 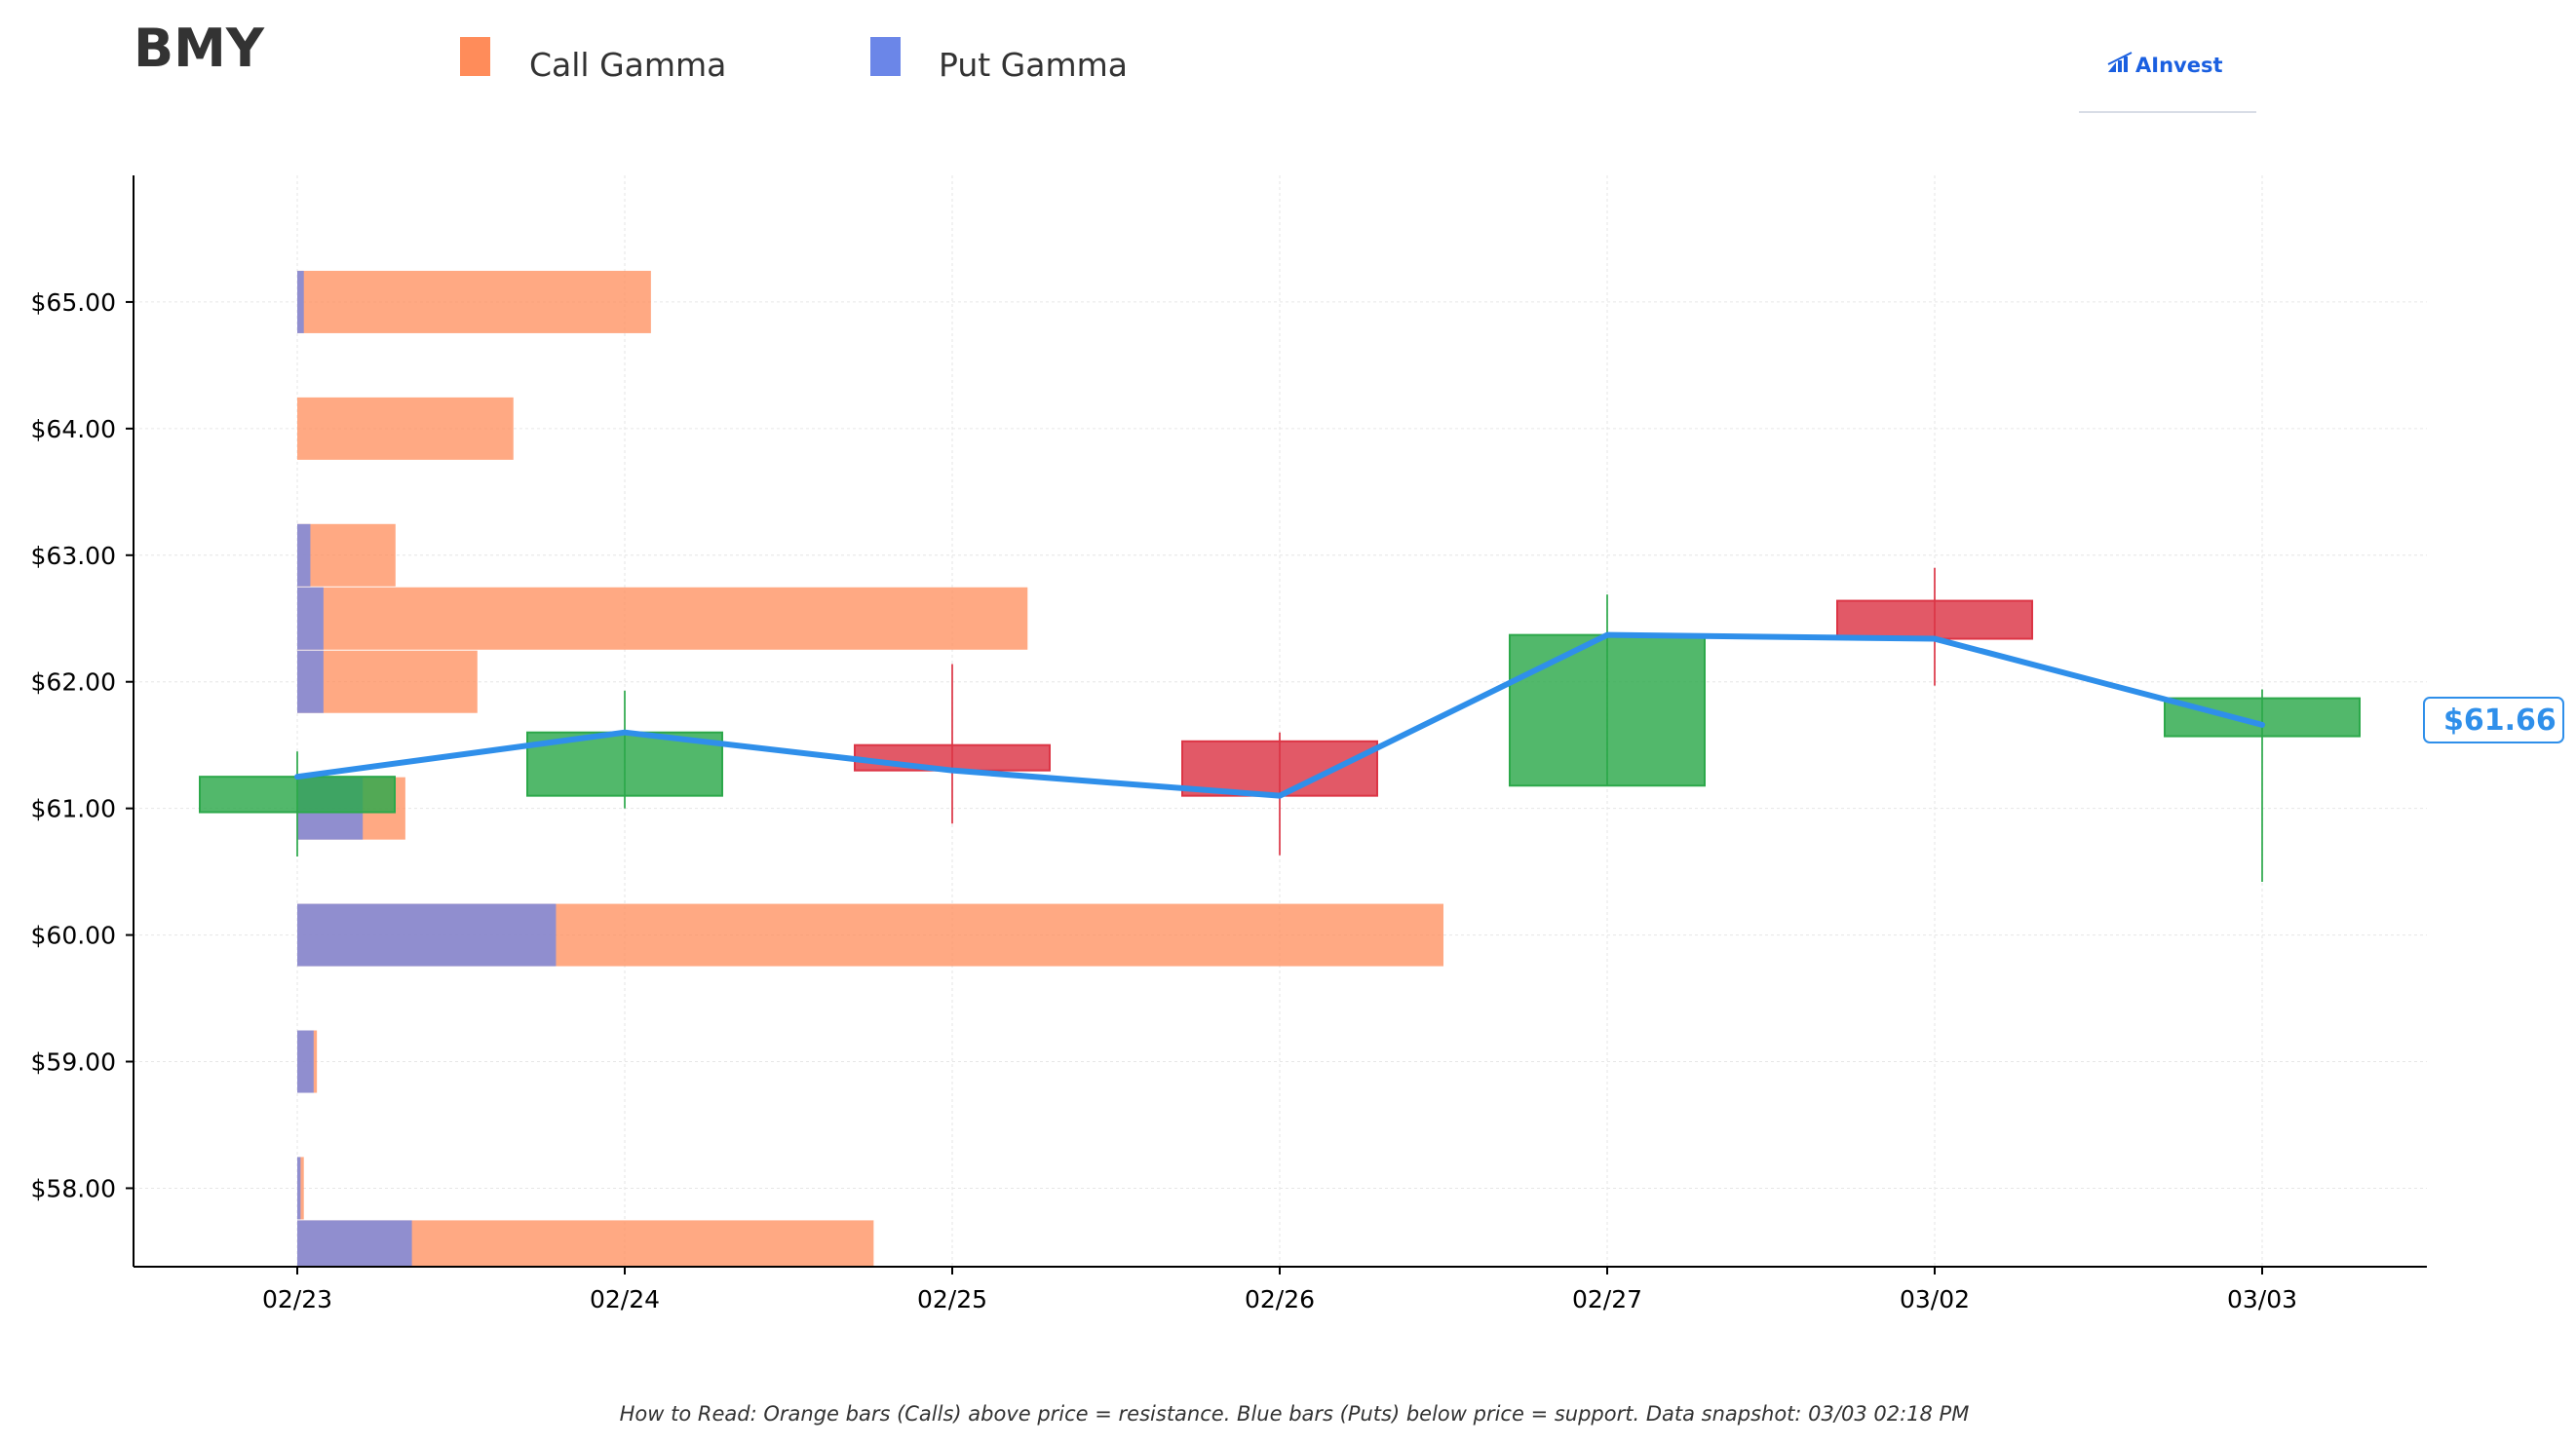 I want to click on chart-logo-icon, so click(x=2120, y=62).